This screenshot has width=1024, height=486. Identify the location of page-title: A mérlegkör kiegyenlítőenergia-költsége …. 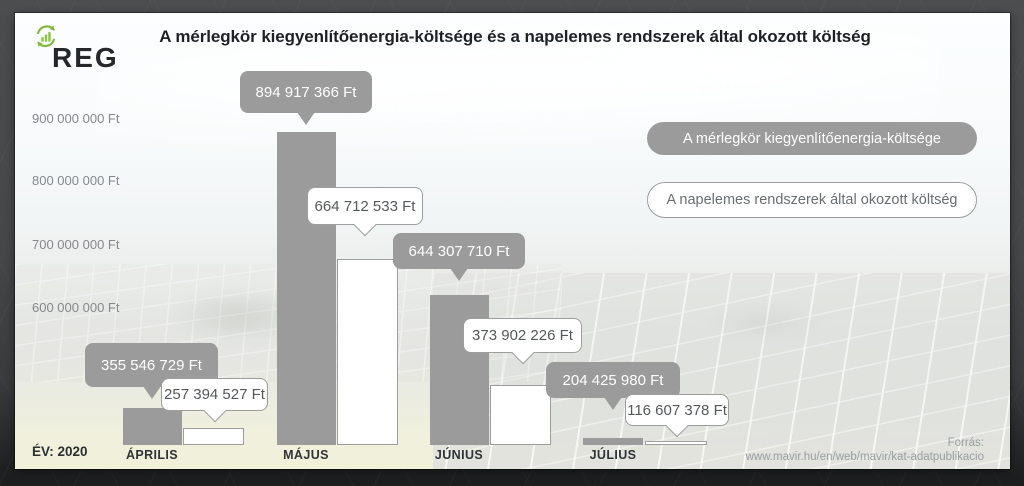
(515, 36).